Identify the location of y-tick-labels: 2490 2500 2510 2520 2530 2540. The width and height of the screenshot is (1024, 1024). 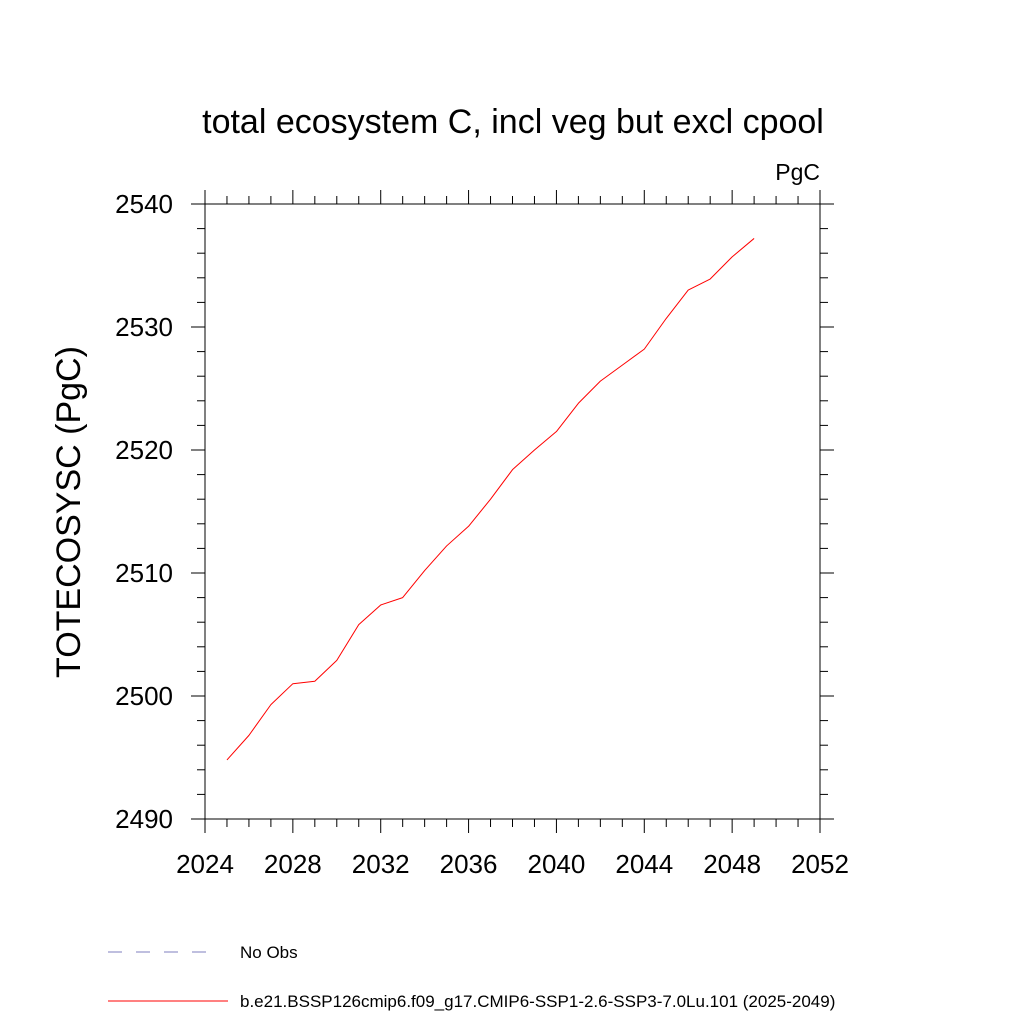
(144, 511).